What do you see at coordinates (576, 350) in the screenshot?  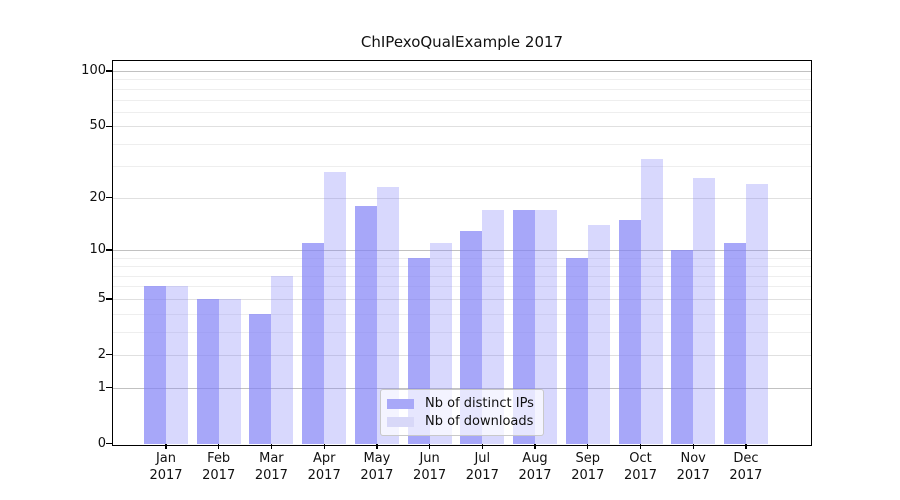 I see `bar-distinct-ips-sep` at bounding box center [576, 350].